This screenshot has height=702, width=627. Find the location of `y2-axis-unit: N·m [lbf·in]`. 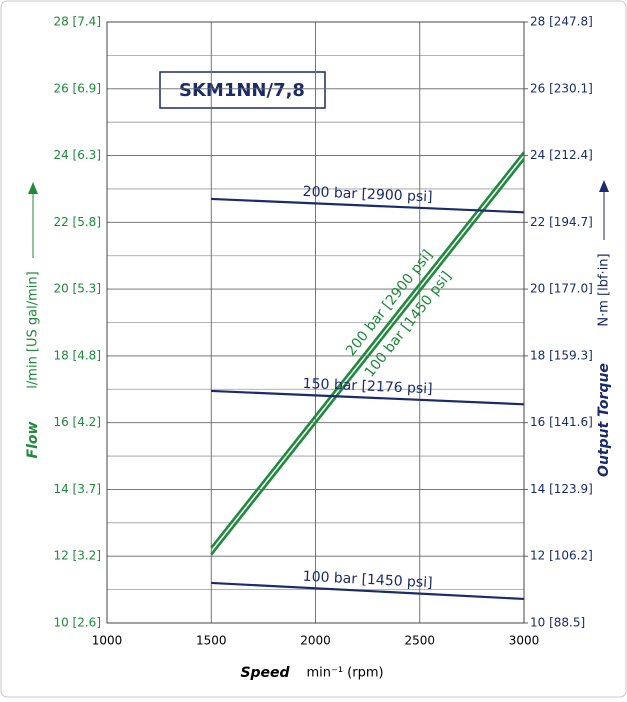

y2-axis-unit: N·m [lbf·in] is located at coordinates (604, 289).